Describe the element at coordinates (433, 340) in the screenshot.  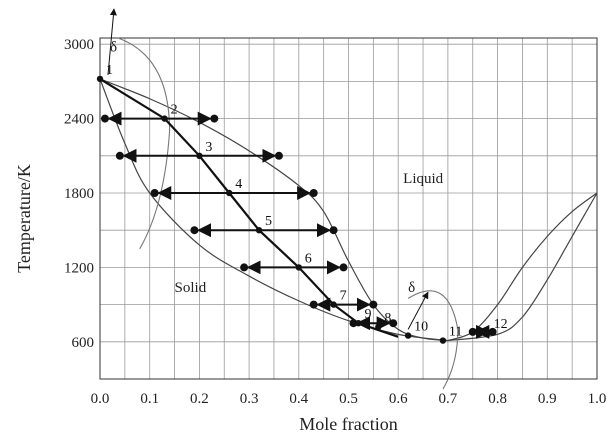
I see `delta-arc-mid` at that location.